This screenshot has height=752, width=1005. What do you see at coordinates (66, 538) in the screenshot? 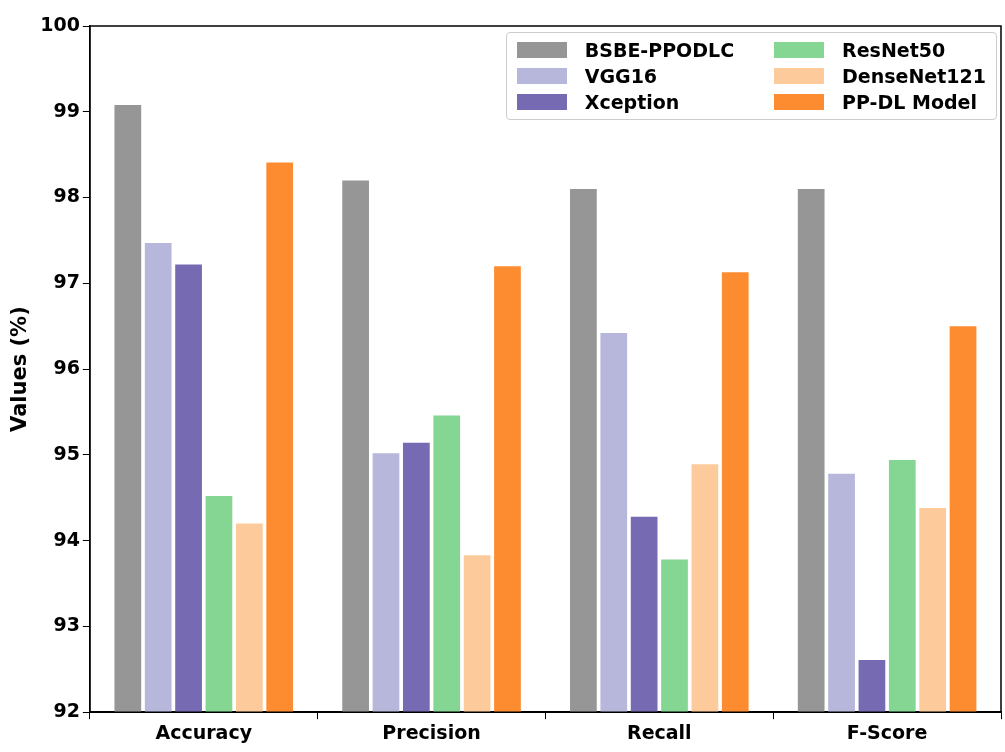
I see `y-tick-label: 94` at bounding box center [66, 538].